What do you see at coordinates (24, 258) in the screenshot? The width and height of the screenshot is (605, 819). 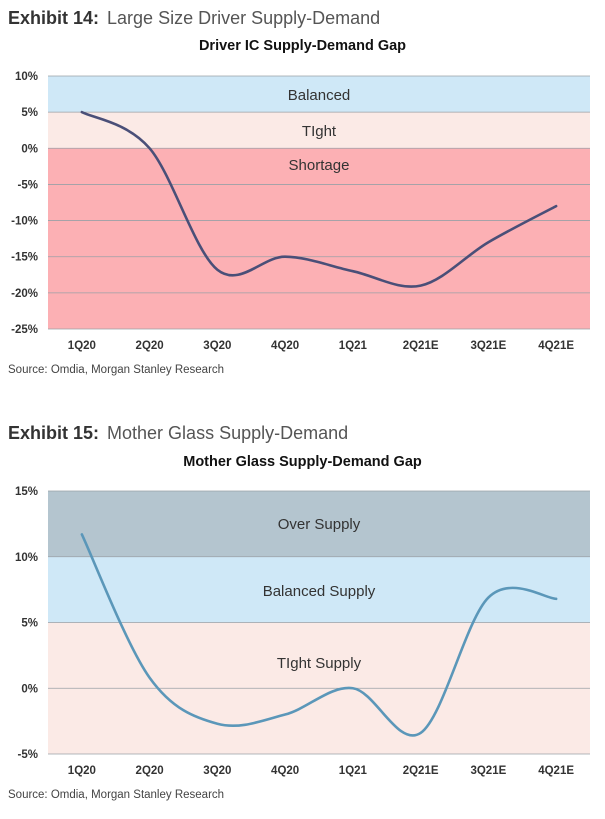 I see `y-tick-label-5: -15%` at bounding box center [24, 258].